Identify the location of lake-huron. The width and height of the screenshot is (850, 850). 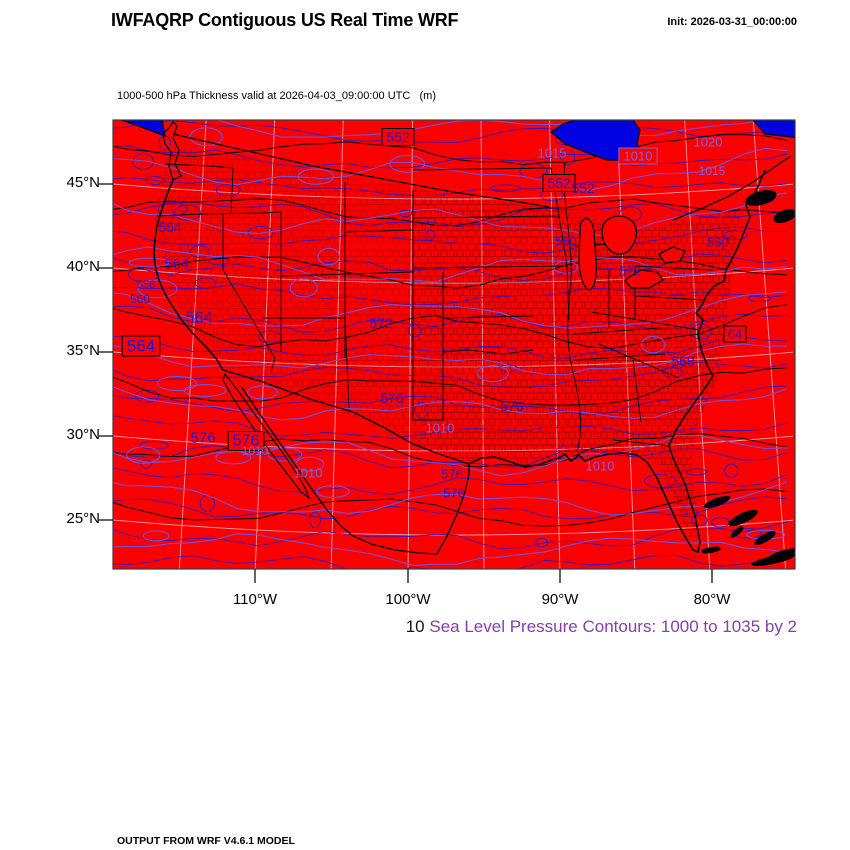
(619, 235).